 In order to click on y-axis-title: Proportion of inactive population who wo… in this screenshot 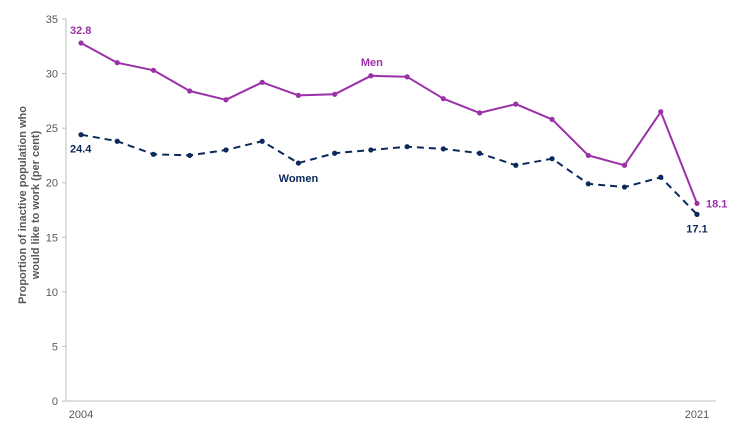, I will do `click(29, 205)`.